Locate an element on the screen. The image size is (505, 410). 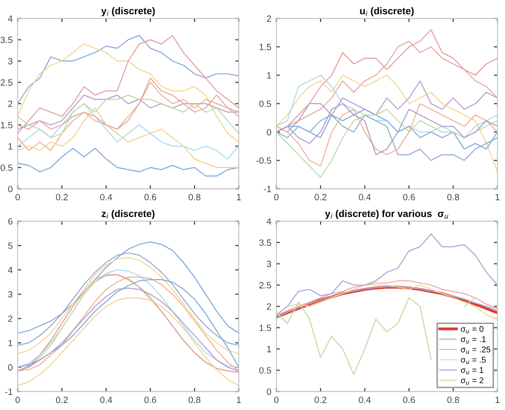
chart-title: z$_{i}$ (discrete) is located at coordinates (128, 214).